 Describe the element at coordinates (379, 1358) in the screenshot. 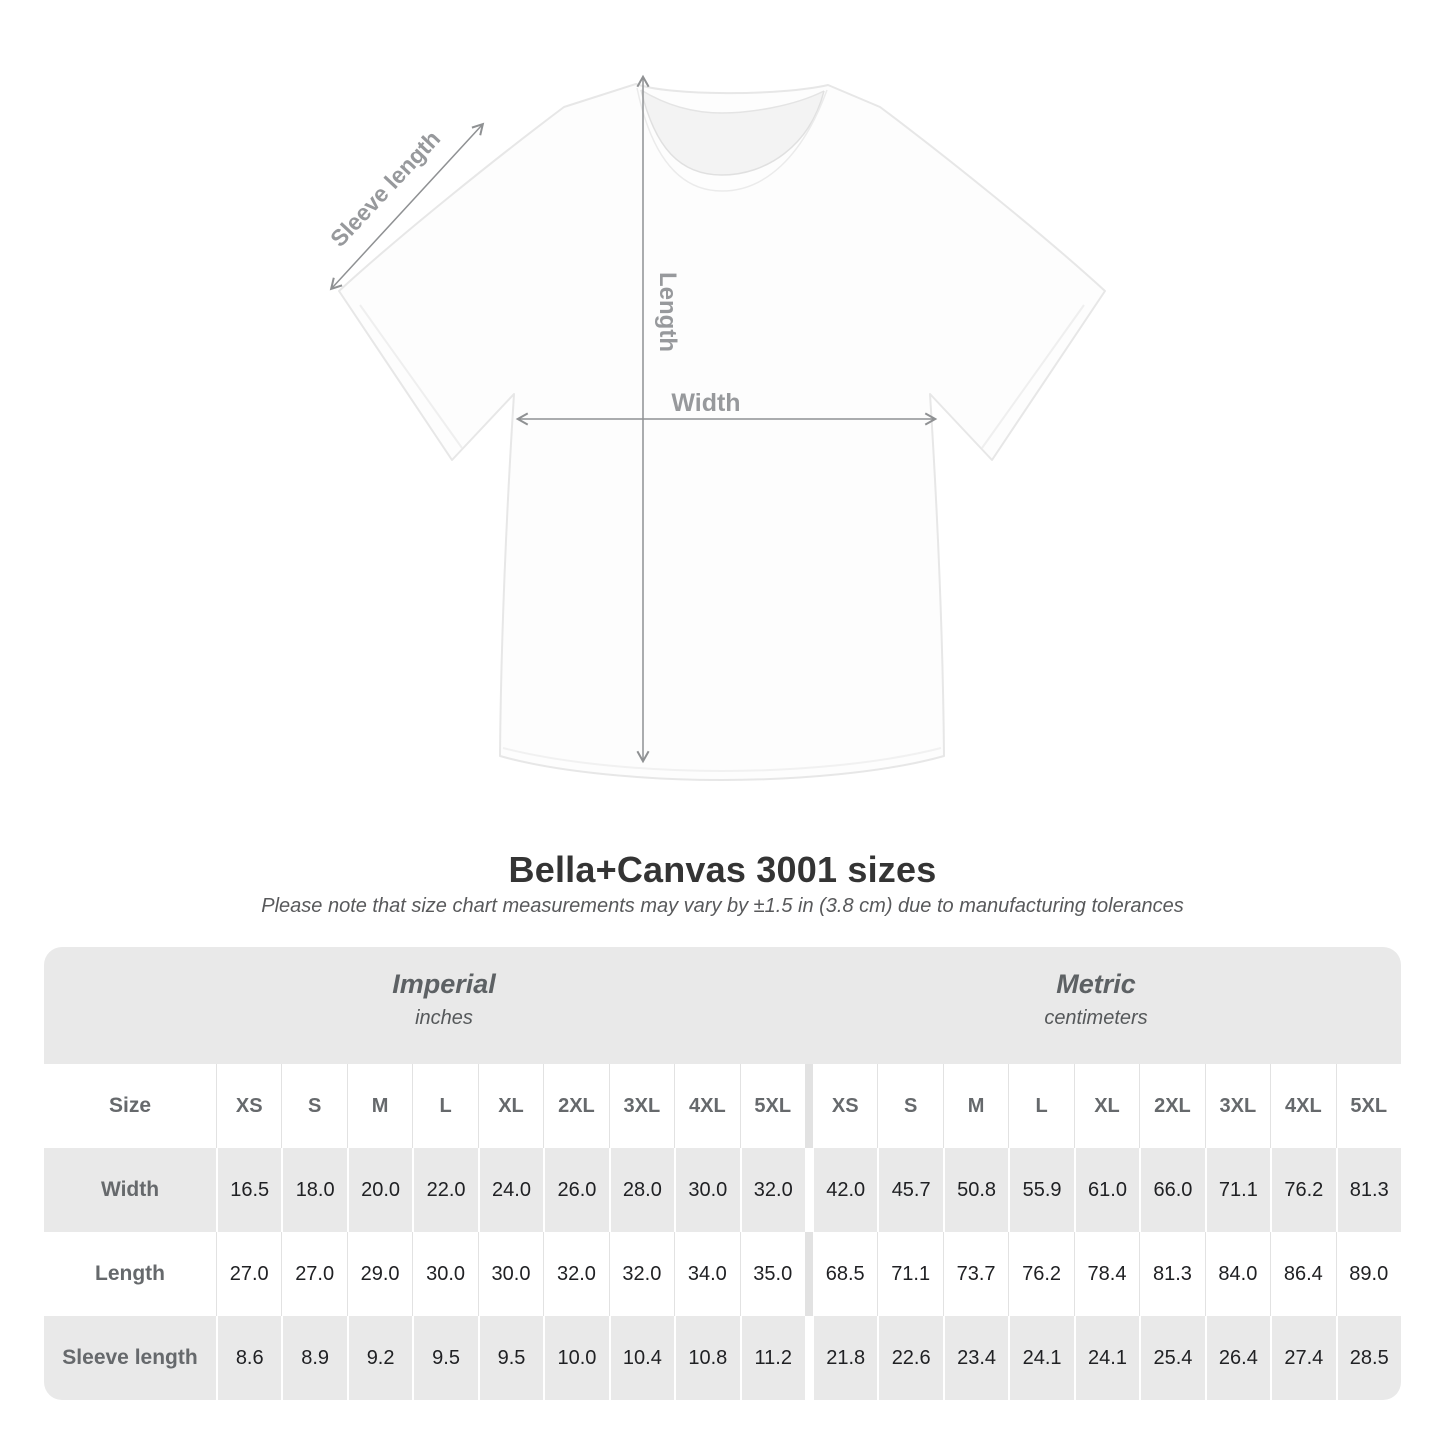

I see `value-cell: 9.2` at that location.